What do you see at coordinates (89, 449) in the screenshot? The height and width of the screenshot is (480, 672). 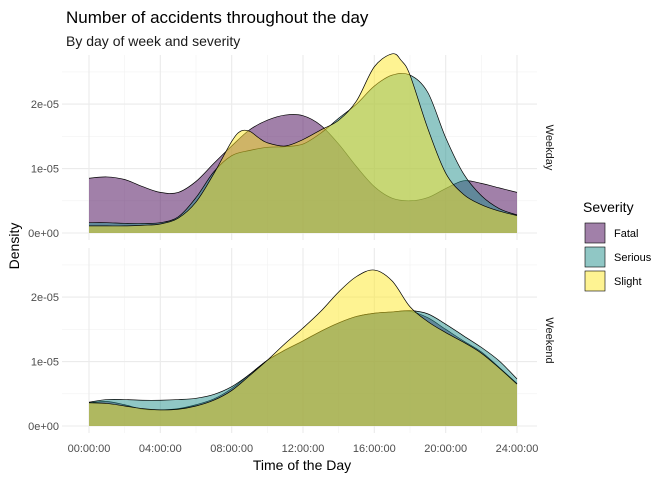 I see `x-tick-label: 00:00:00` at bounding box center [89, 449].